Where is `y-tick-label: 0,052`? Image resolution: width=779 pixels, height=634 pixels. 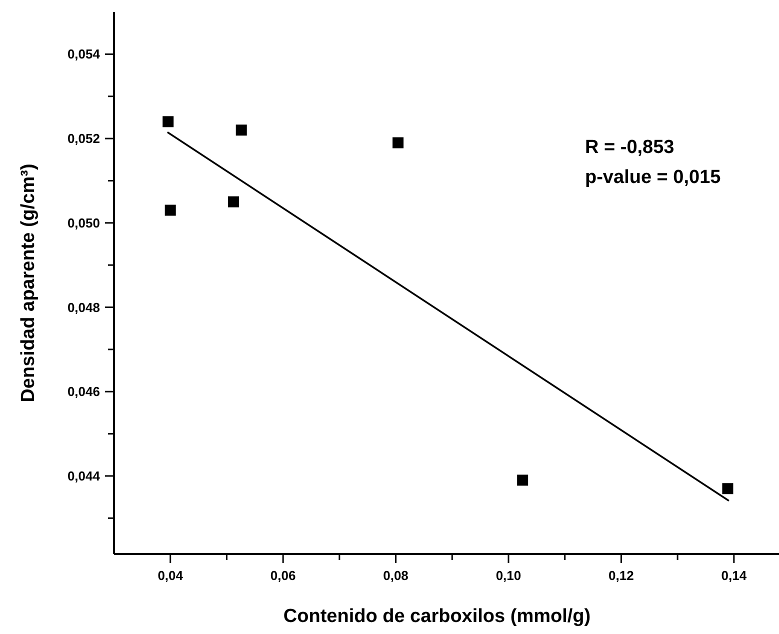 y-tick-label: 0,052 is located at coordinates (83, 138).